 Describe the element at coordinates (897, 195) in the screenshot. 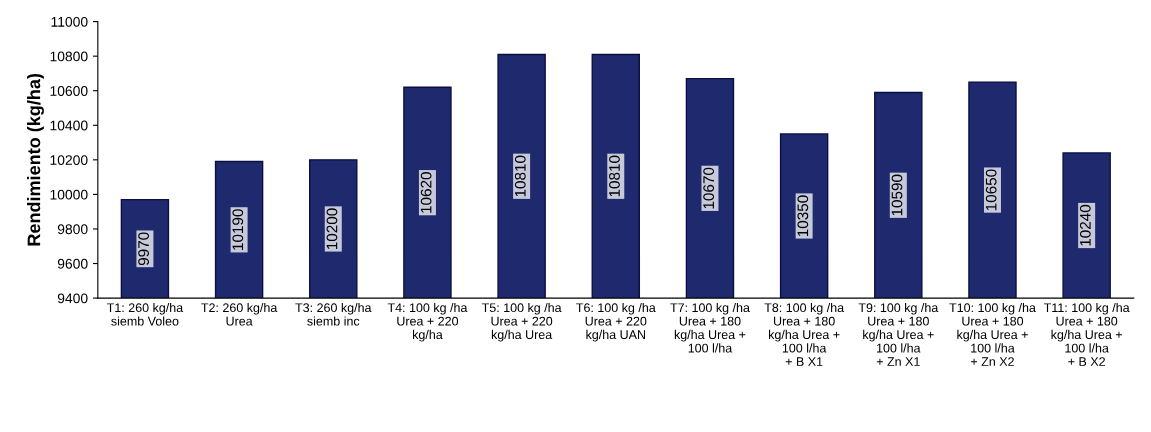

I see `data-label: 10590` at that location.